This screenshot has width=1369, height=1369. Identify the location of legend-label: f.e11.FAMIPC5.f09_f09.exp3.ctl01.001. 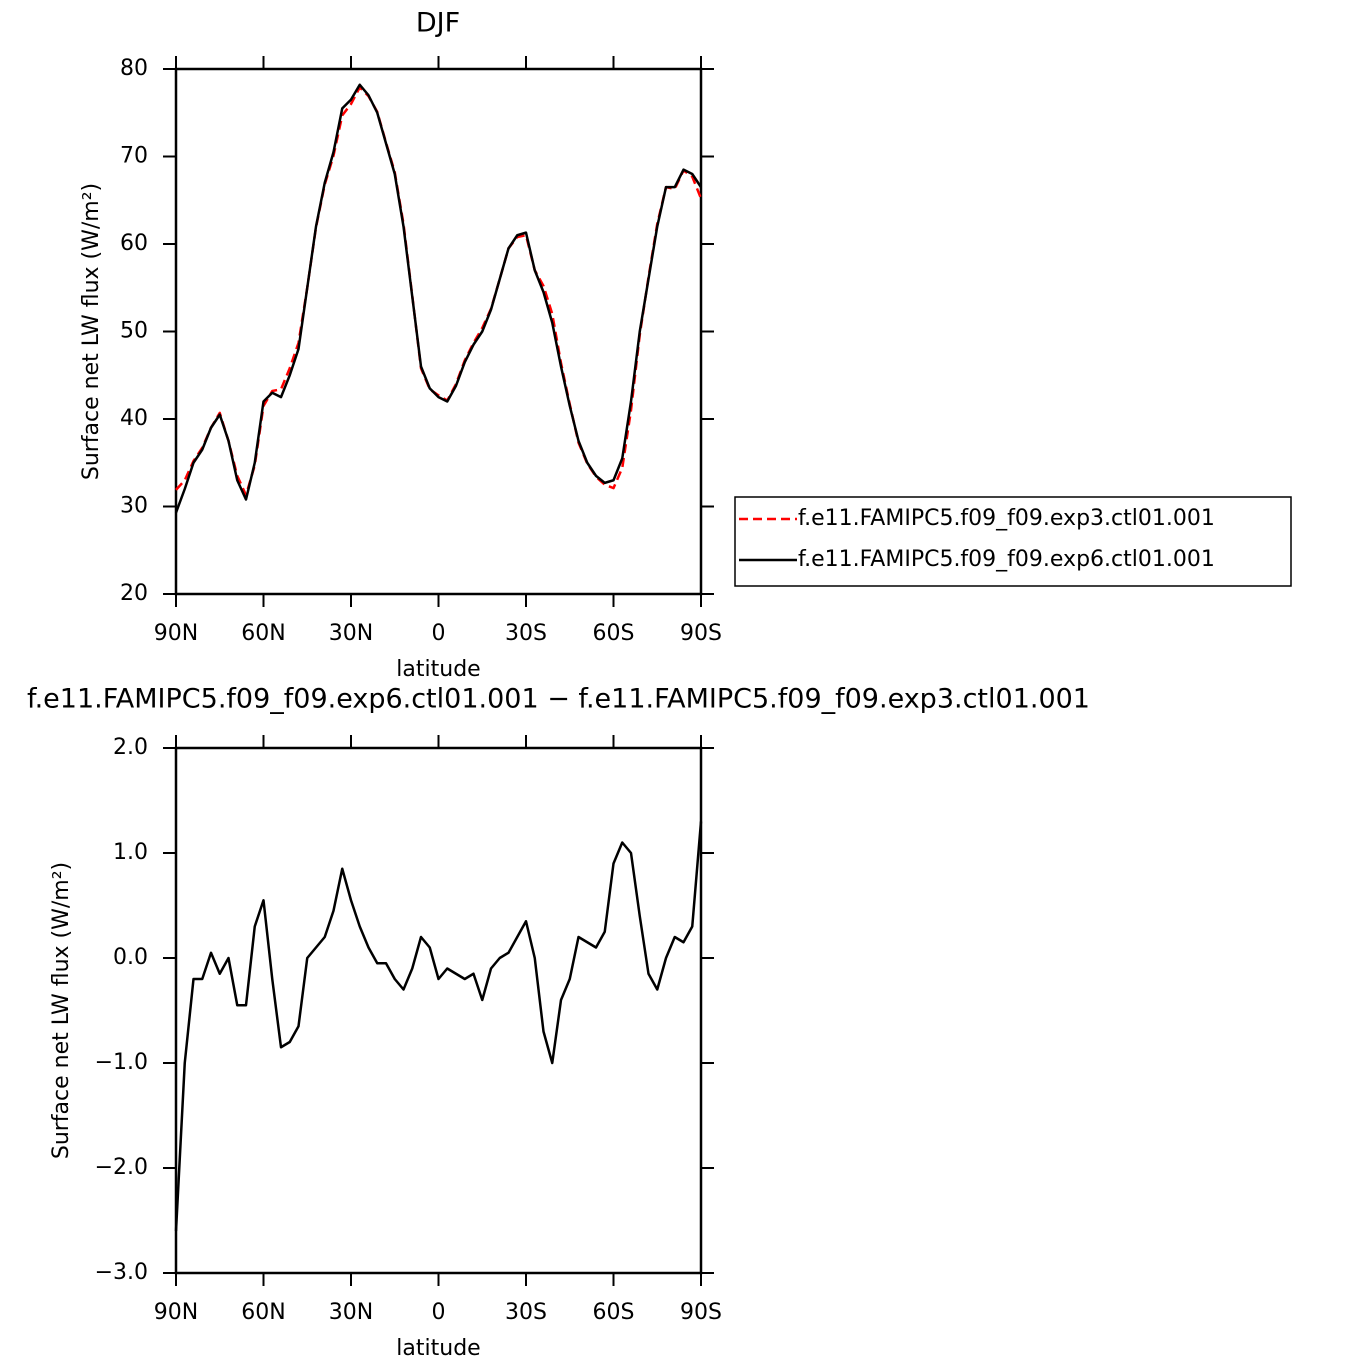
(1006, 518).